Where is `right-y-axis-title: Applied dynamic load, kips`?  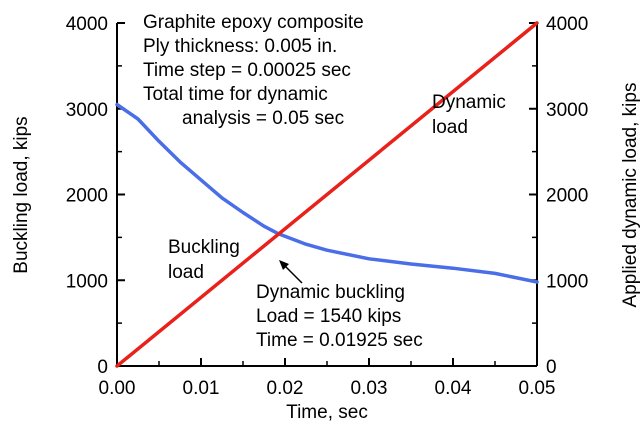 right-y-axis-title: Applied dynamic load, kips is located at coordinates (630, 195).